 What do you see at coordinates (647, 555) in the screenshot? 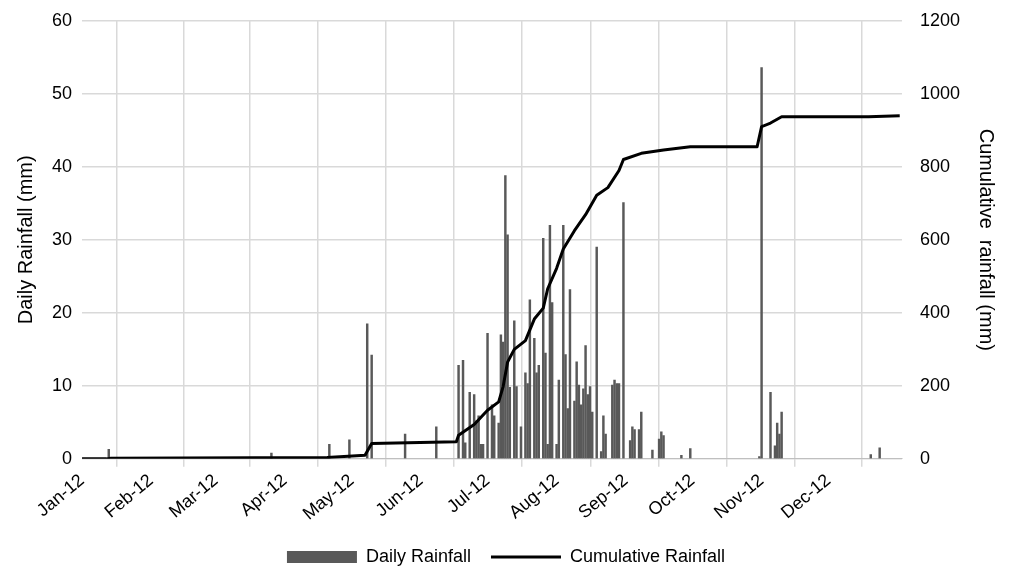
I see `legend-label: Cumulative Rainfall` at bounding box center [647, 555].